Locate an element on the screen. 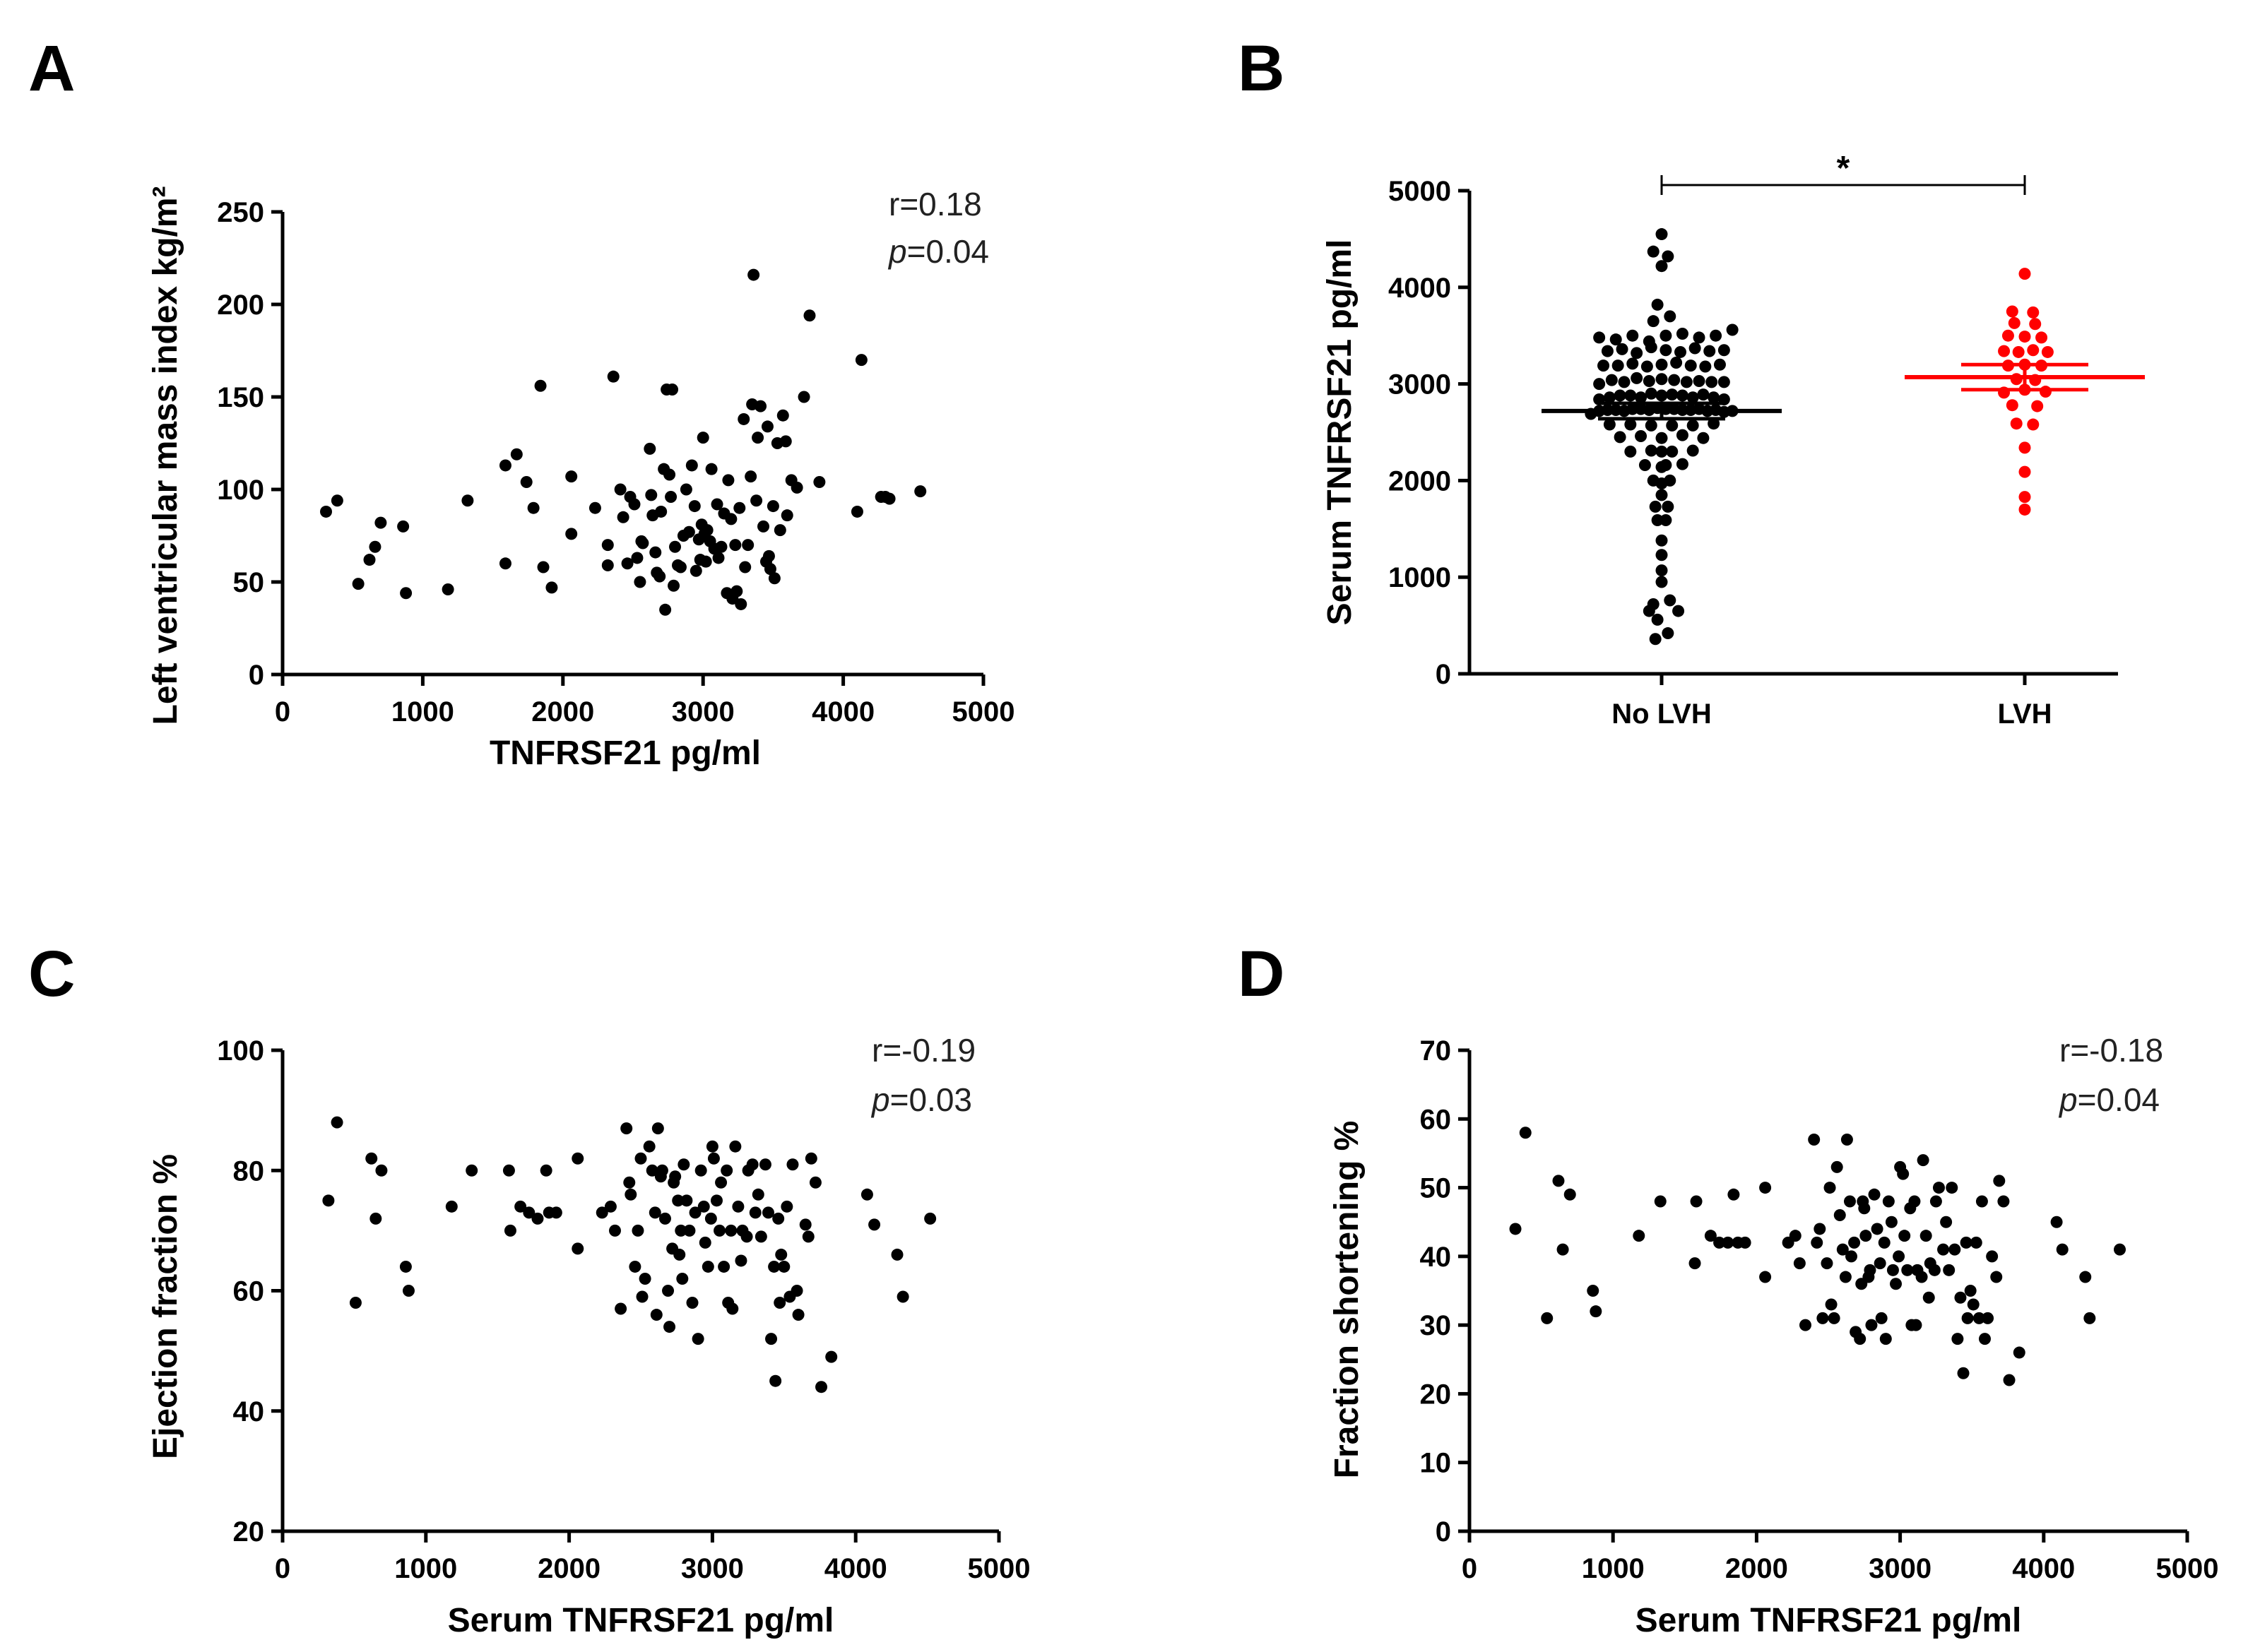 This screenshot has width=2248, height=1652. panel-a-x-tick-label: 2000 is located at coordinates (563, 711).